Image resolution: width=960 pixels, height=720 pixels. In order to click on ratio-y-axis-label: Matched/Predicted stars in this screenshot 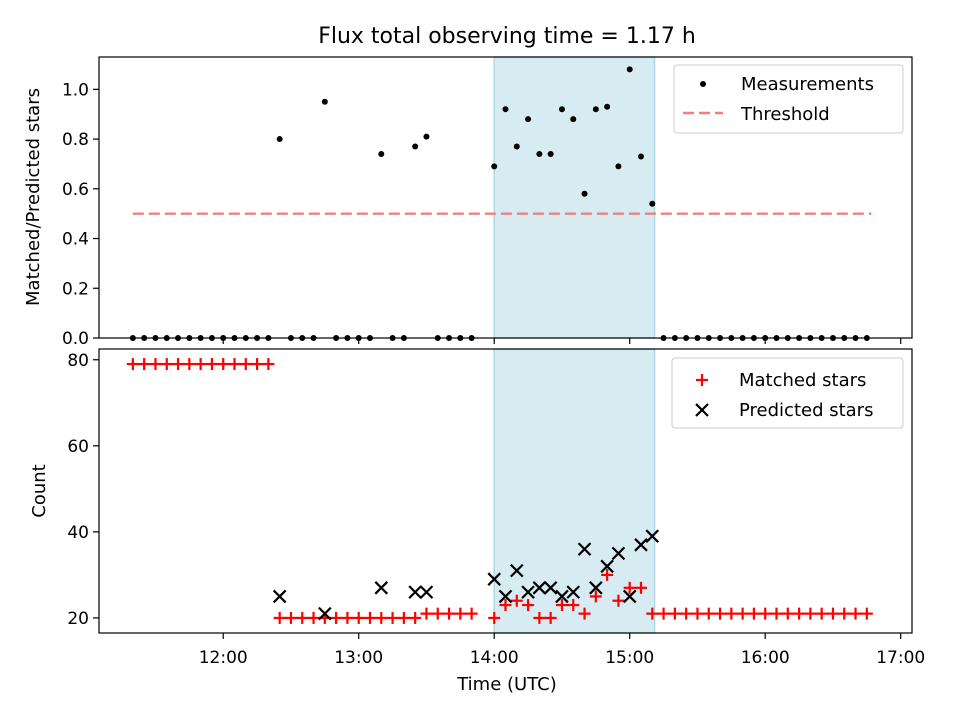, I will do `click(33, 197)`.